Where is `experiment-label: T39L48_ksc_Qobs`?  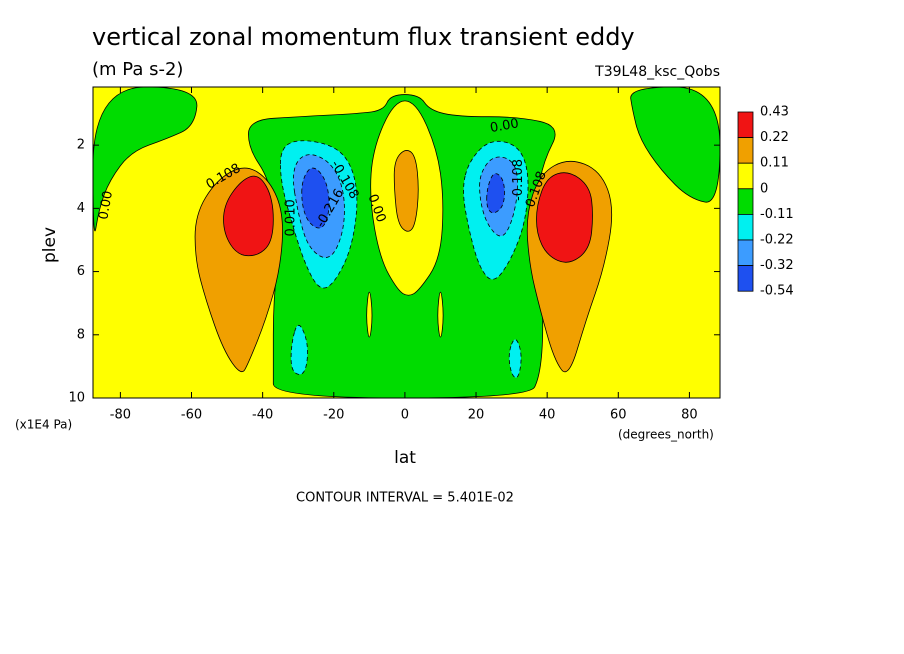
experiment-label: T39L48_ksc_Qobs is located at coordinates (657, 72).